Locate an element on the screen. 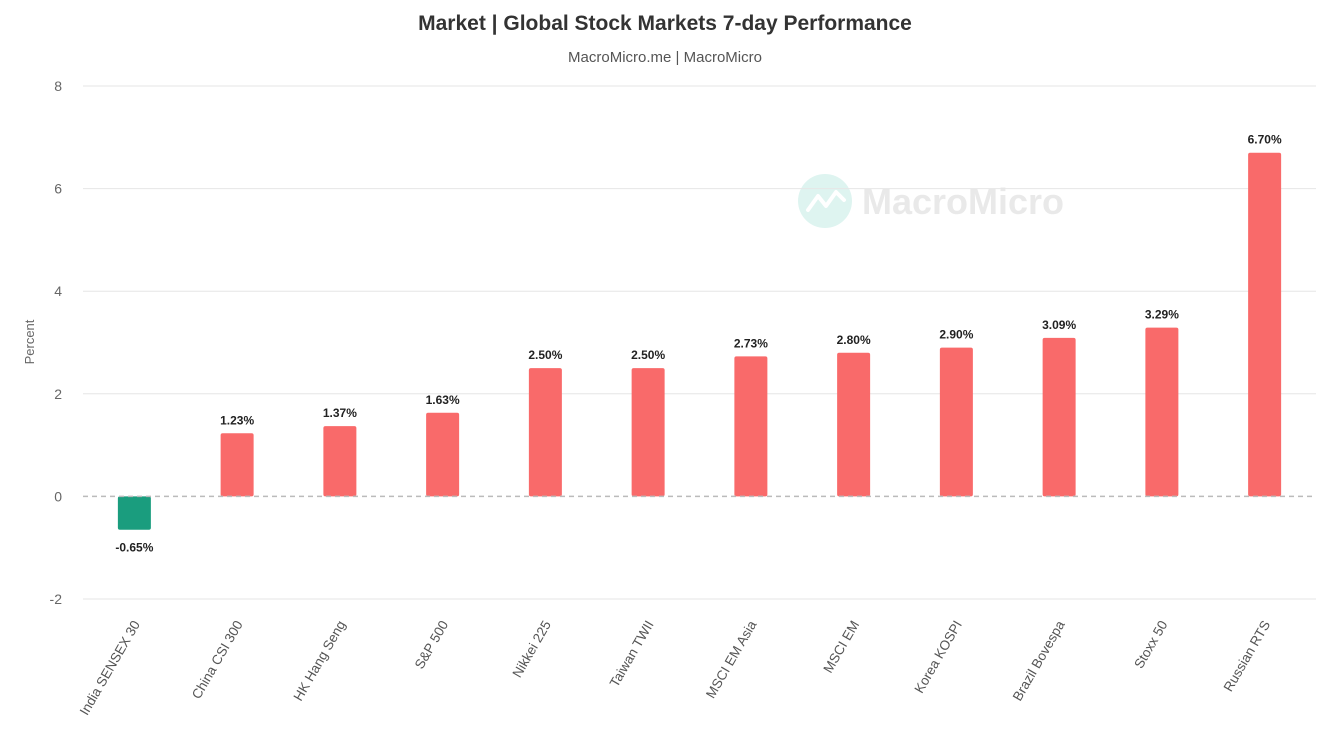 The image size is (1335, 756). y-axis-label: Percent is located at coordinates (29, 341).